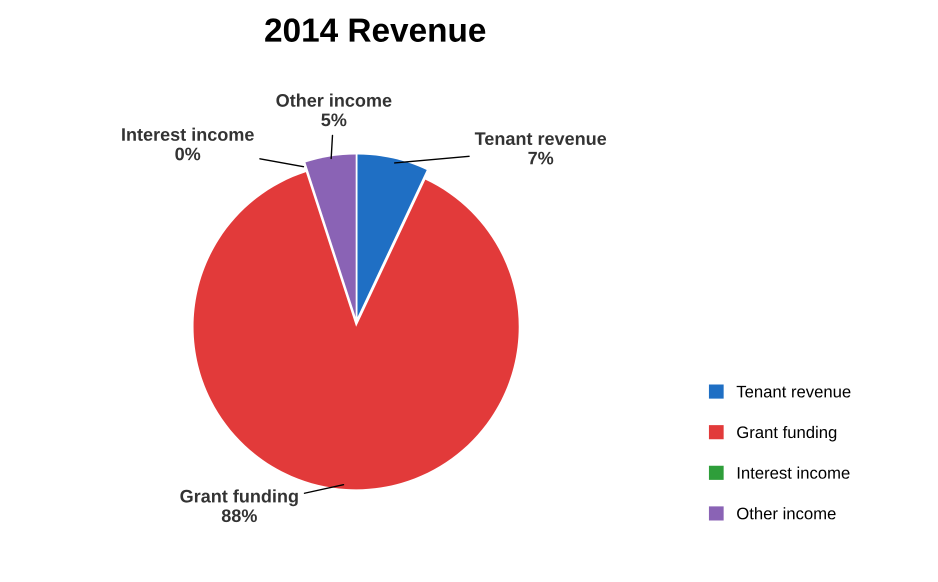 The height and width of the screenshot is (582, 938). What do you see at coordinates (541, 158) in the screenshot?
I see `data-label: 7%` at bounding box center [541, 158].